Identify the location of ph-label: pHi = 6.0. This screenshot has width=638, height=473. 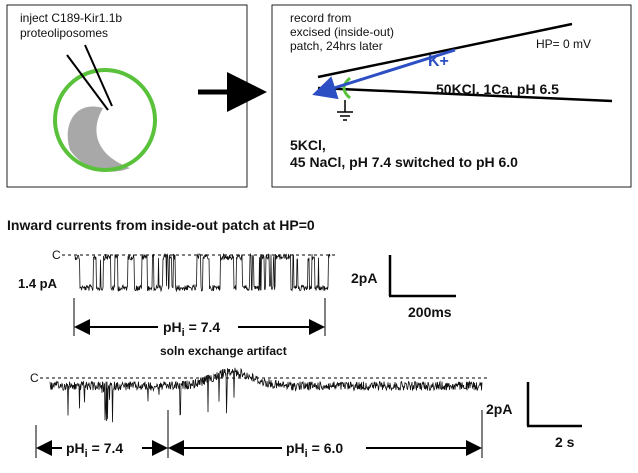
(314, 450).